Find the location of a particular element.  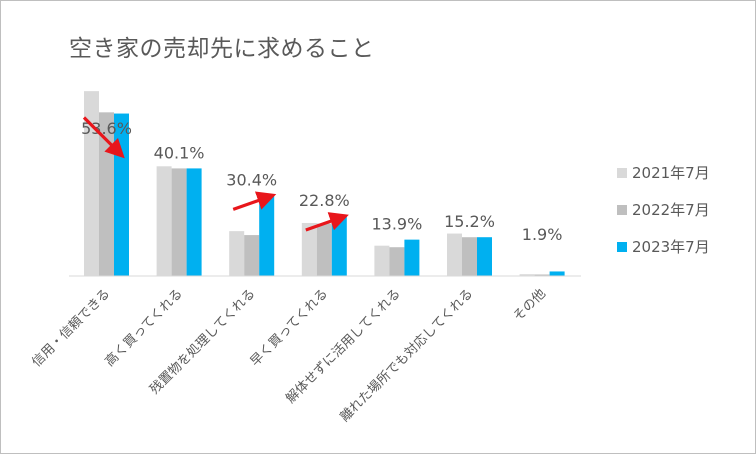

legend: 2021年7月 2022年7月 2023年7月 is located at coordinates (663, 210).